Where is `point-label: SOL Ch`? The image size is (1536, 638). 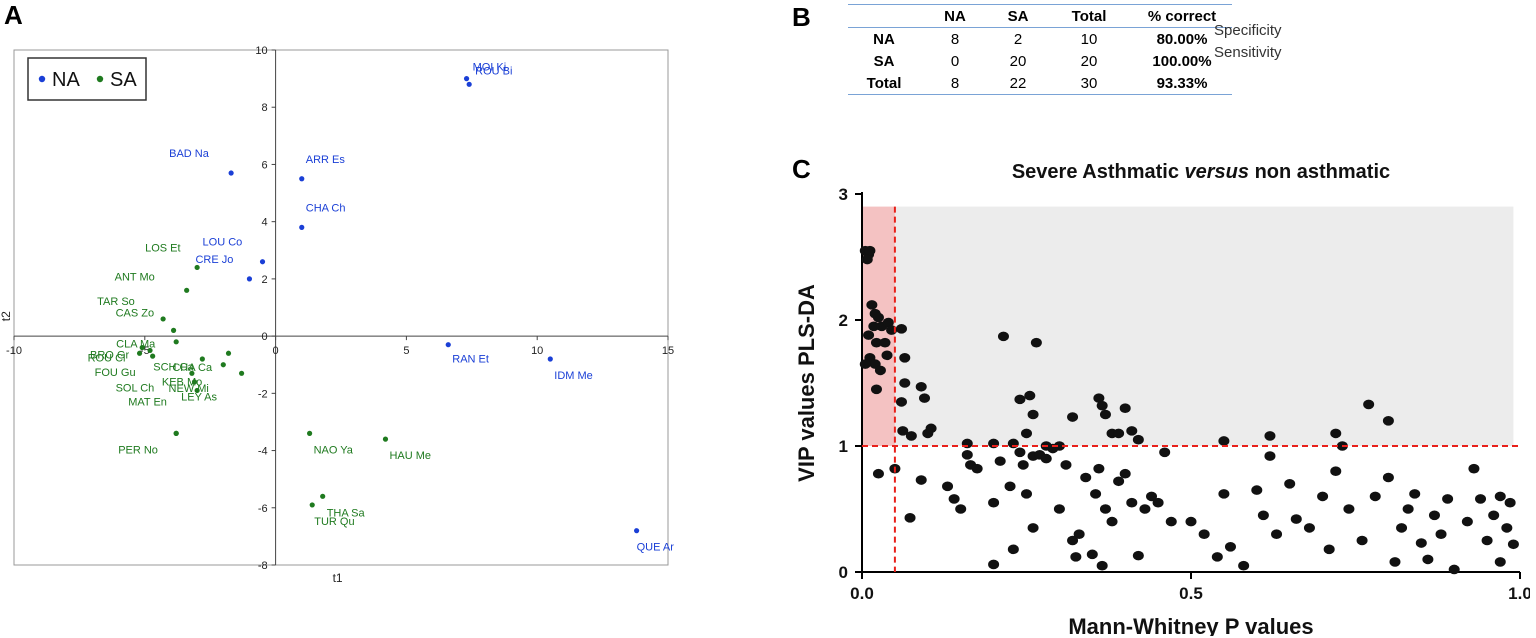 point-label: SOL Ch is located at coordinates (135, 388).